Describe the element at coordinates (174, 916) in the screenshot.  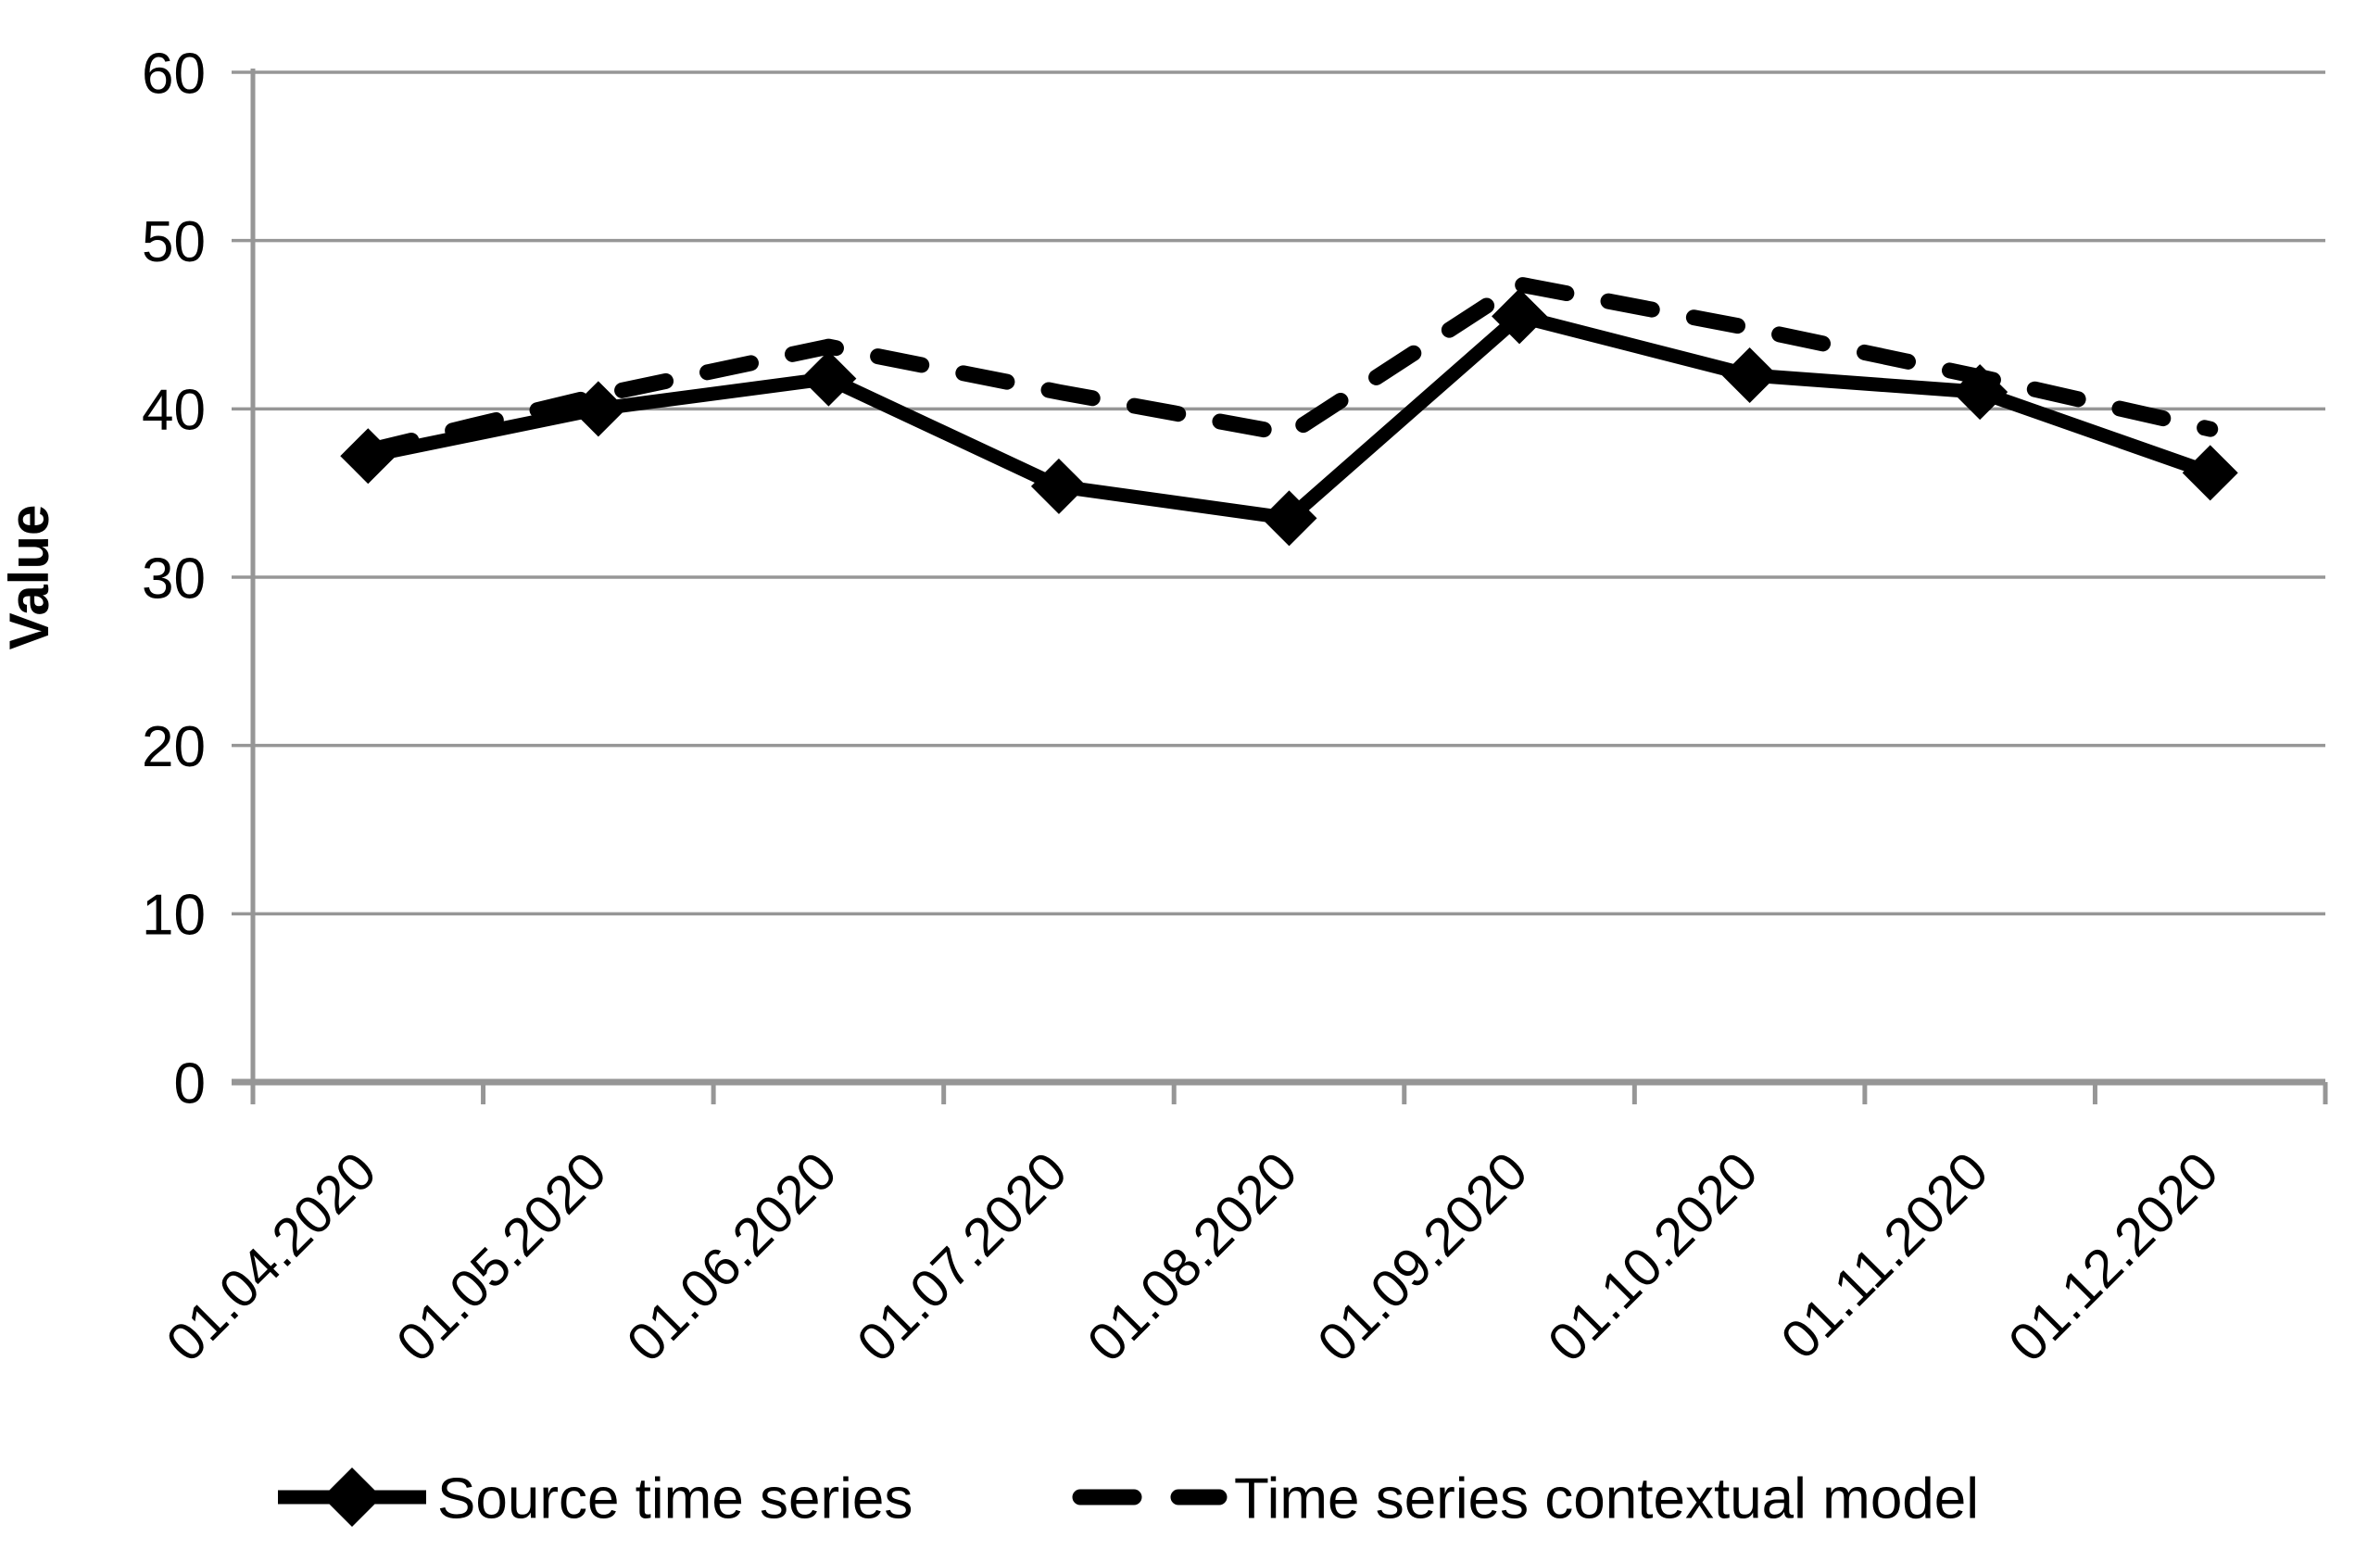
I see `y-tick-label: 10` at that location.